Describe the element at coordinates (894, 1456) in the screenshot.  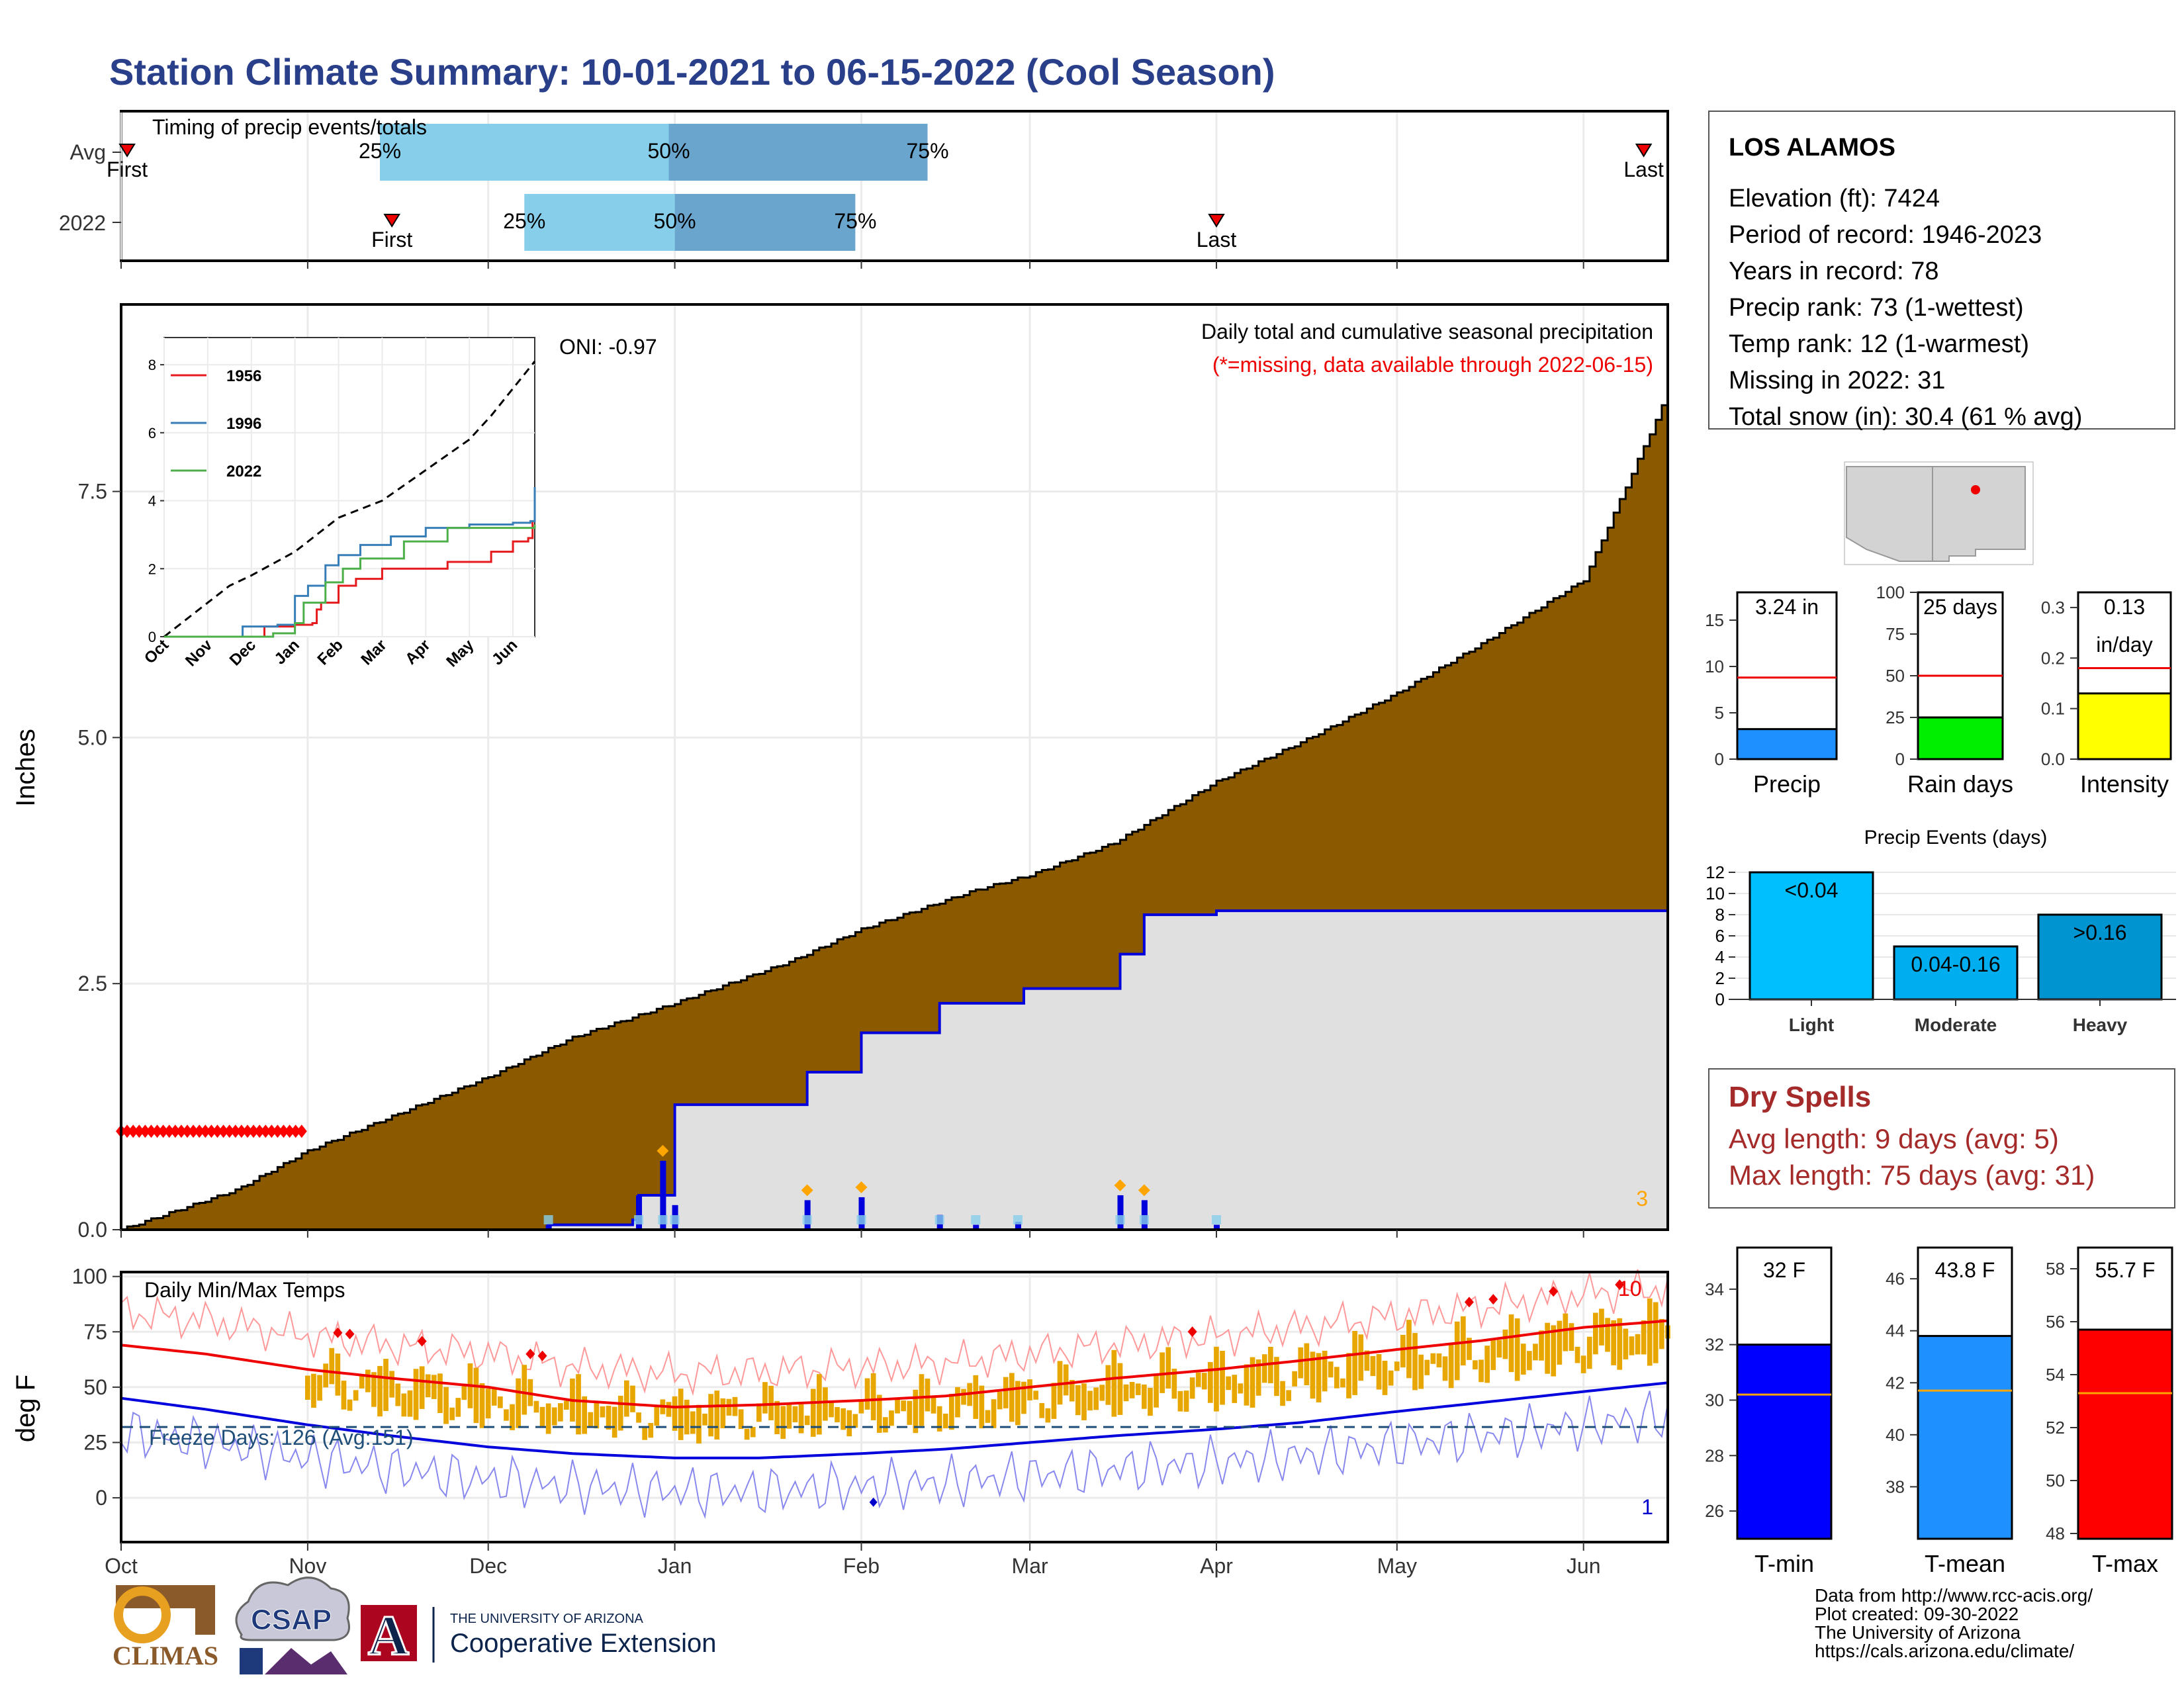
I see `record-low-line` at that location.